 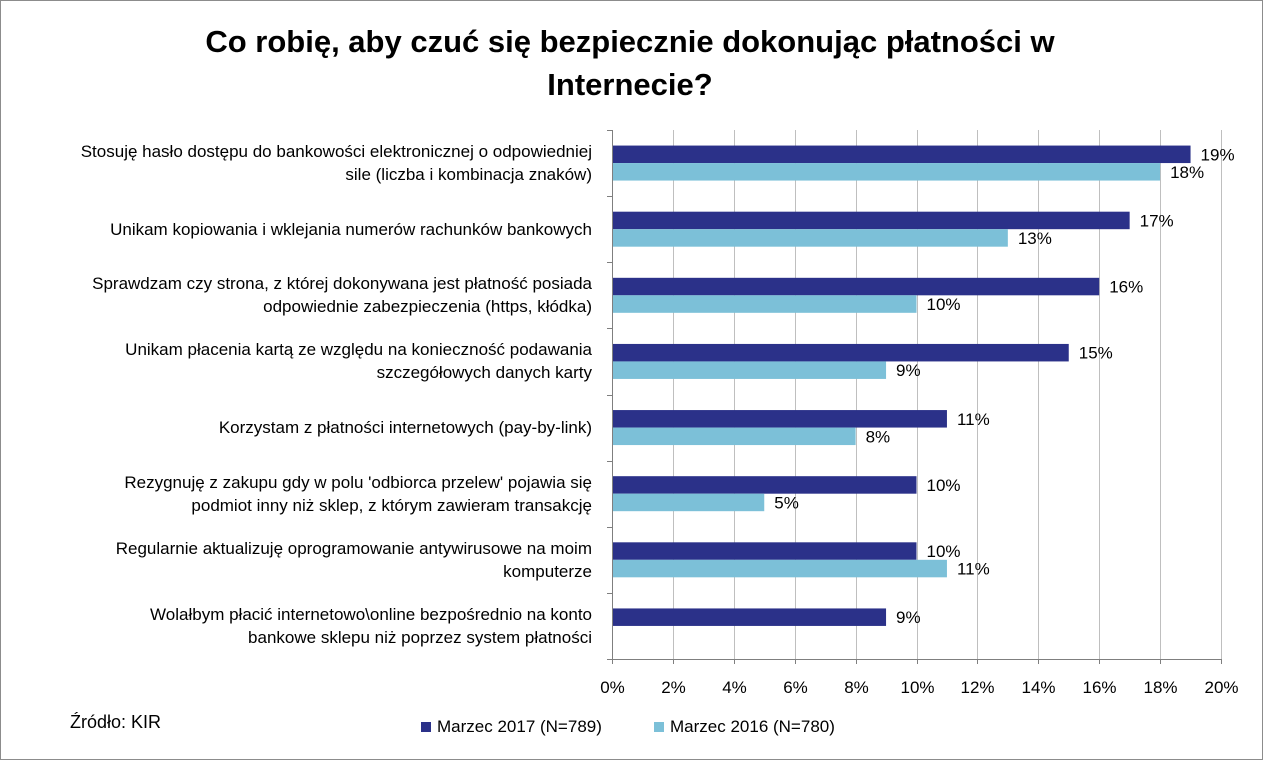 What do you see at coordinates (734, 687) in the screenshot?
I see `x-tick-label: 4%` at bounding box center [734, 687].